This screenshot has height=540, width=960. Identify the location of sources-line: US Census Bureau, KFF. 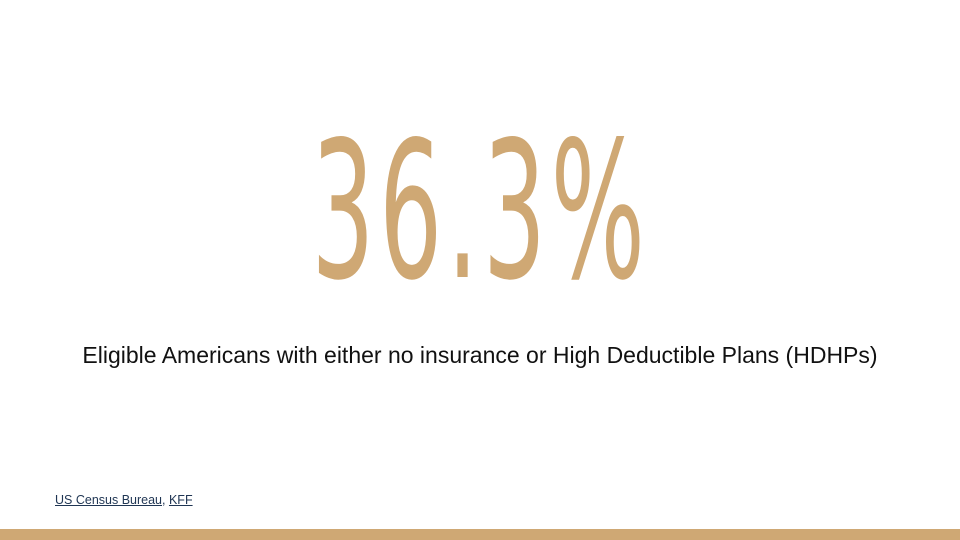
(124, 500).